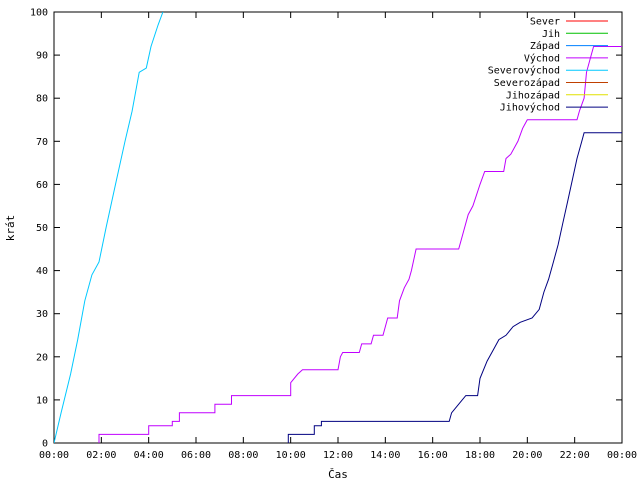 The image size is (640, 480). I want to click on x-tick-label: 20:00, so click(527, 455).